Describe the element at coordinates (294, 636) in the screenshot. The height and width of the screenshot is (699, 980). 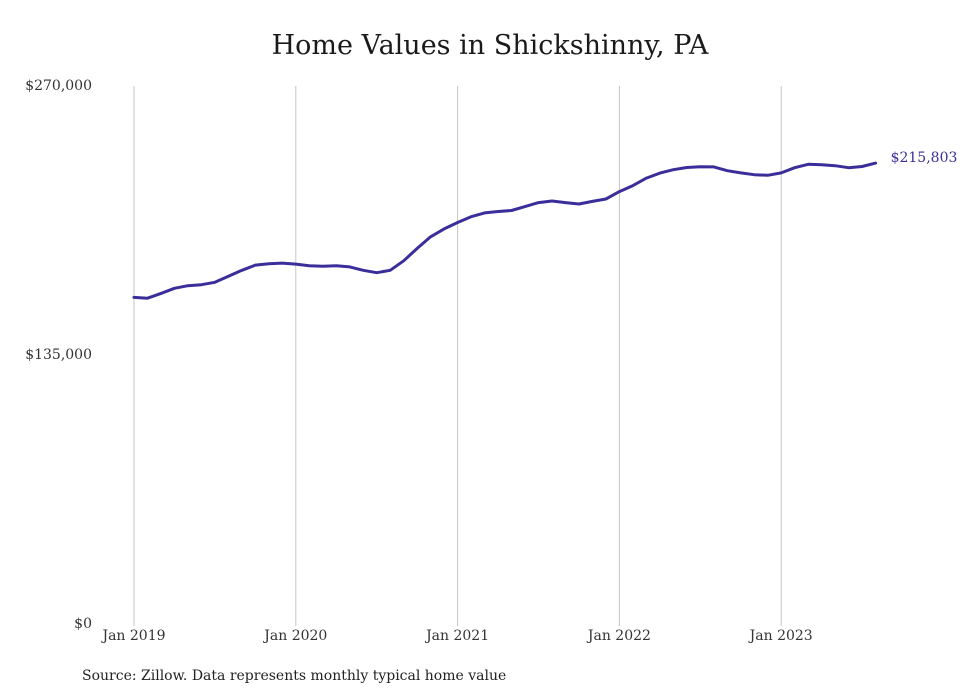
I see `x-tick-label: Jan 2020` at that location.